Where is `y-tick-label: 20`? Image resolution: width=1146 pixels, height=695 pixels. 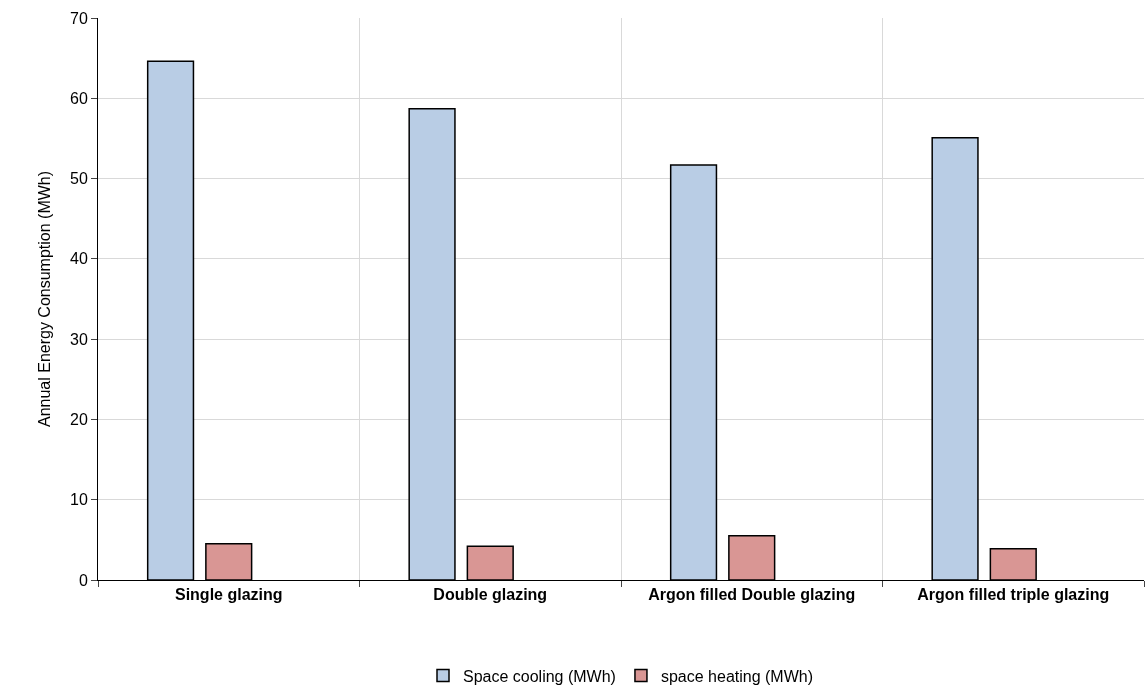
y-tick-label: 20 is located at coordinates (79, 420).